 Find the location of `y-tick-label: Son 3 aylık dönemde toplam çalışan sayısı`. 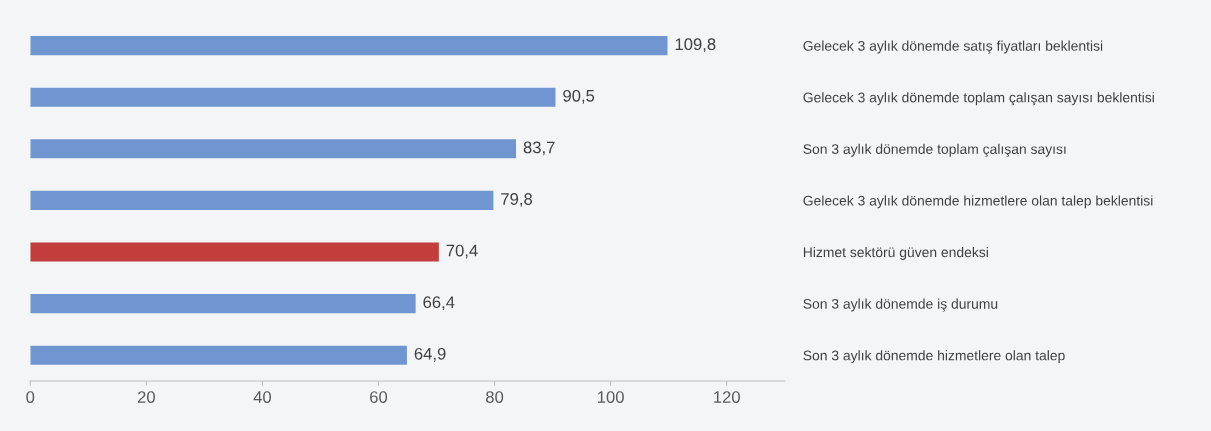

y-tick-label: Son 3 aylık dönemde toplam çalışan sayısı is located at coordinates (934, 150).